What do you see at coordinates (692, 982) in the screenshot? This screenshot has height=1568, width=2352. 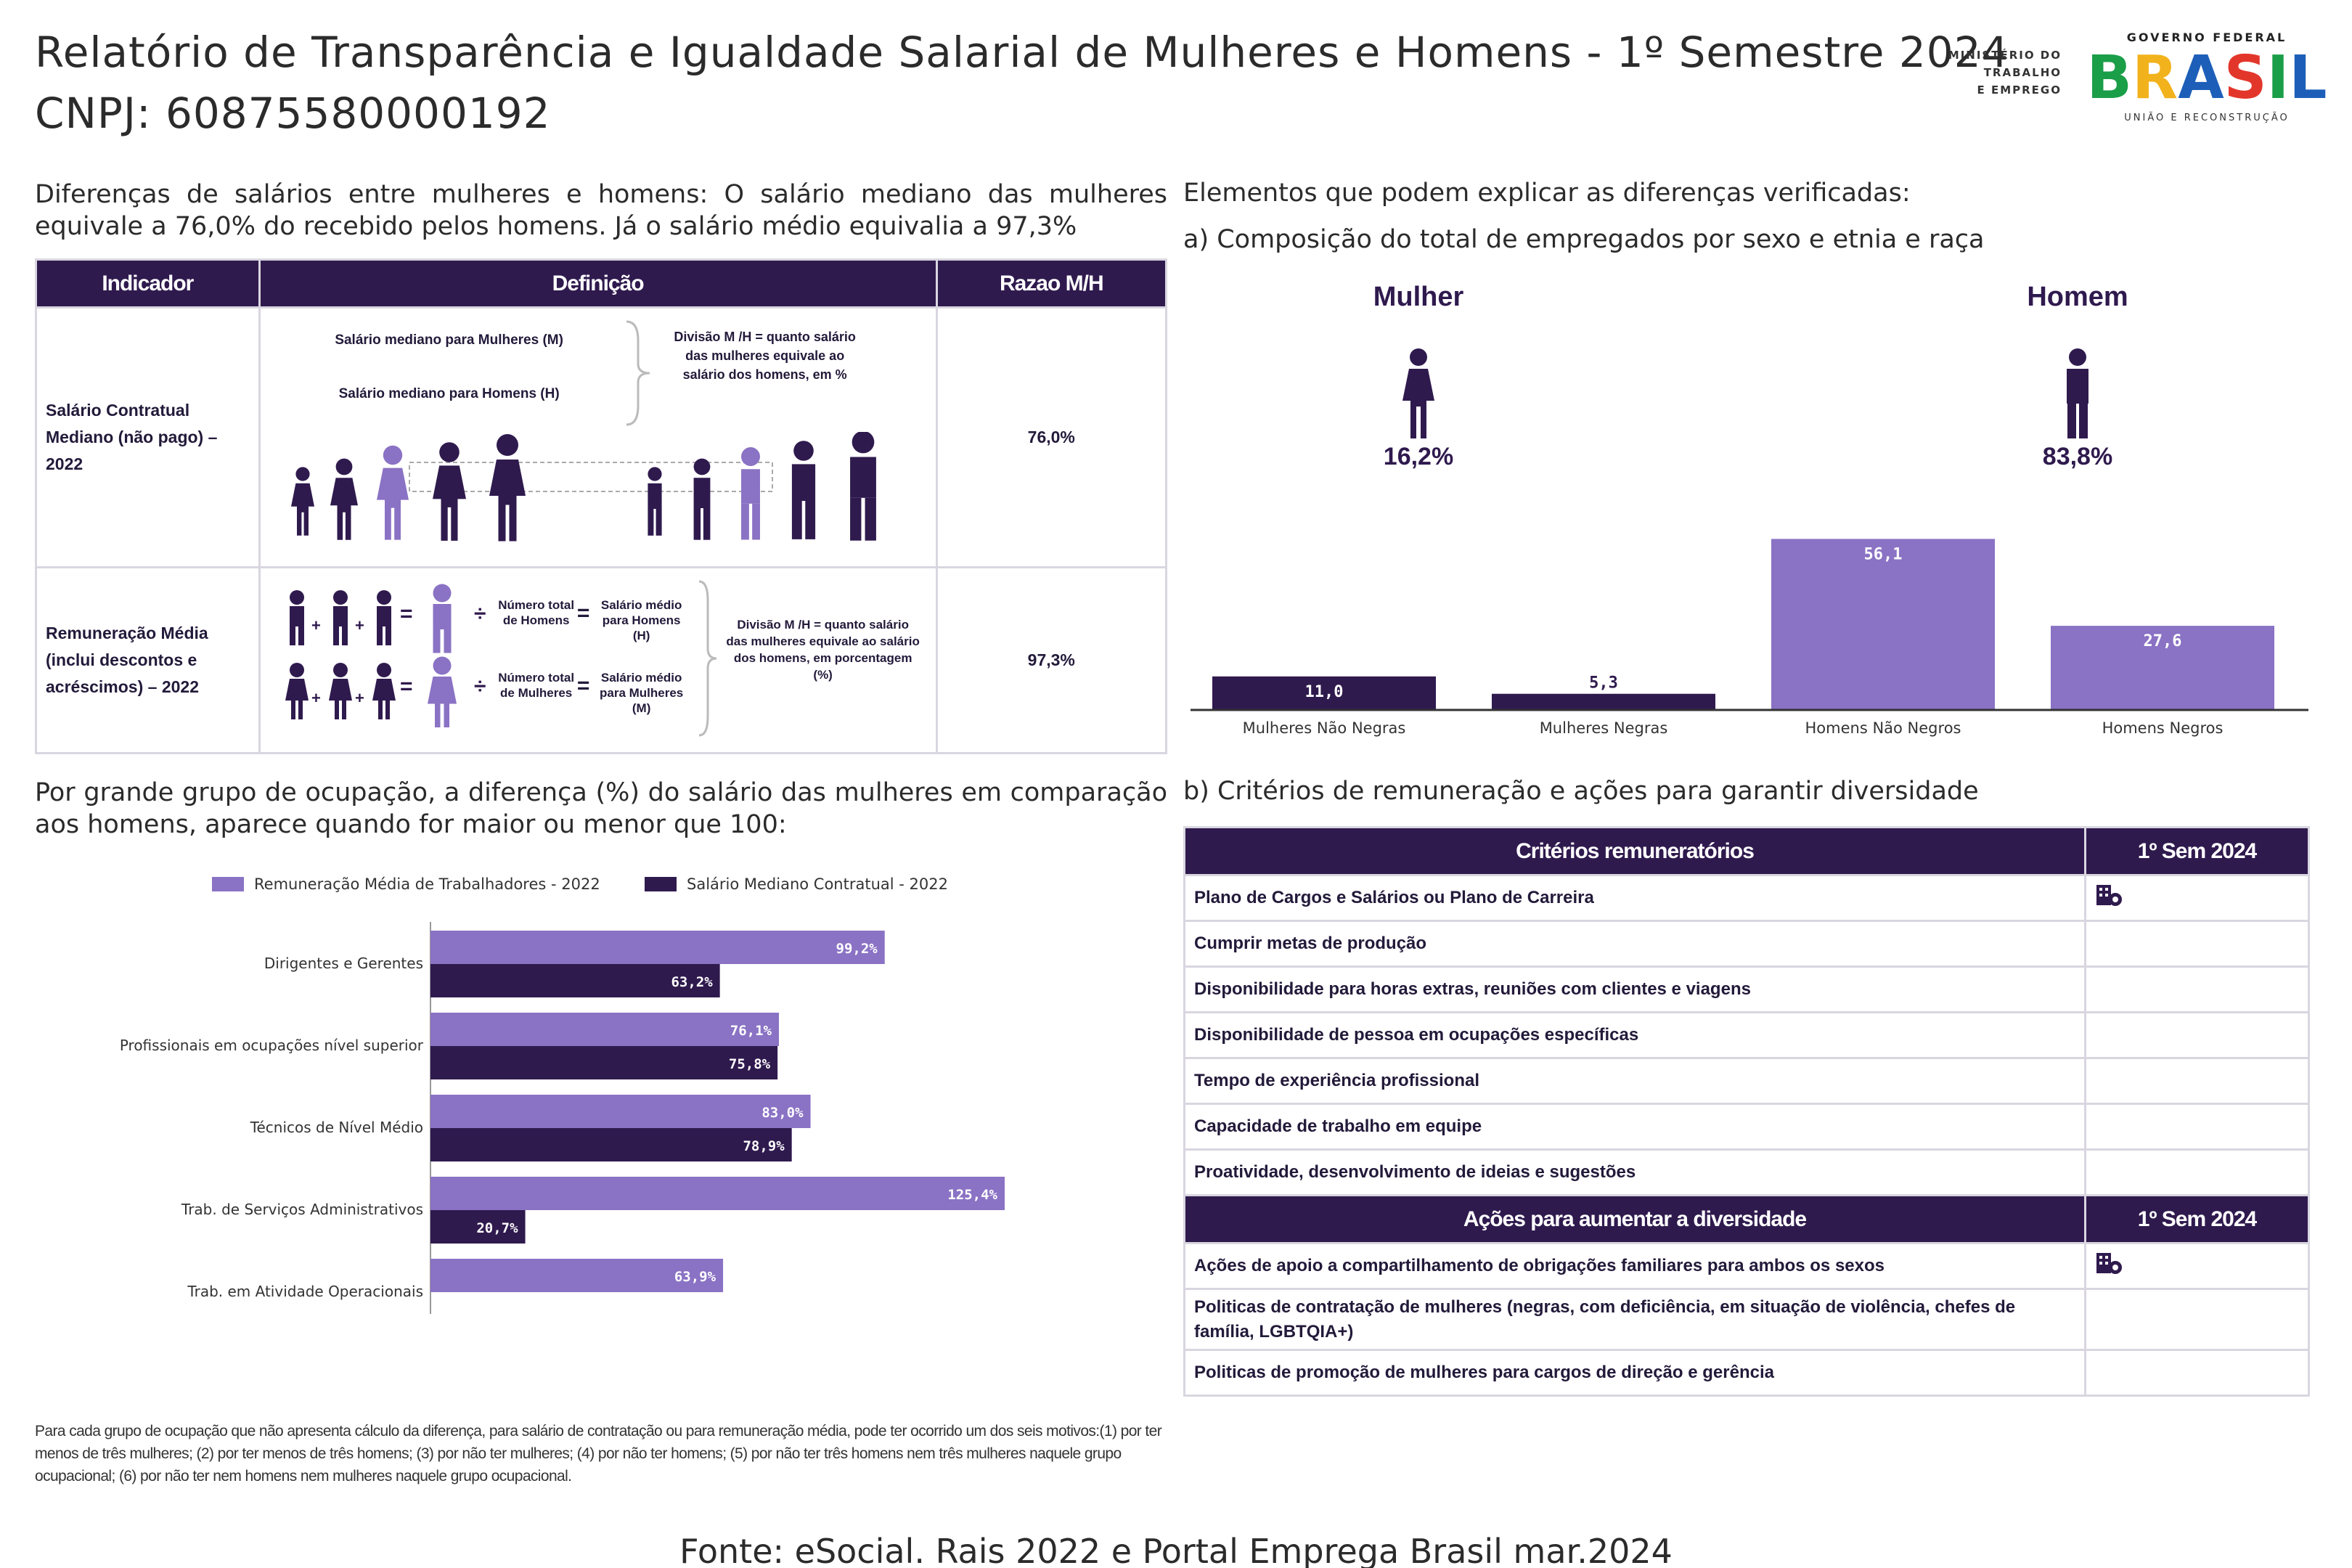 I see `occupation-value-label: 63,2%` at bounding box center [692, 982].